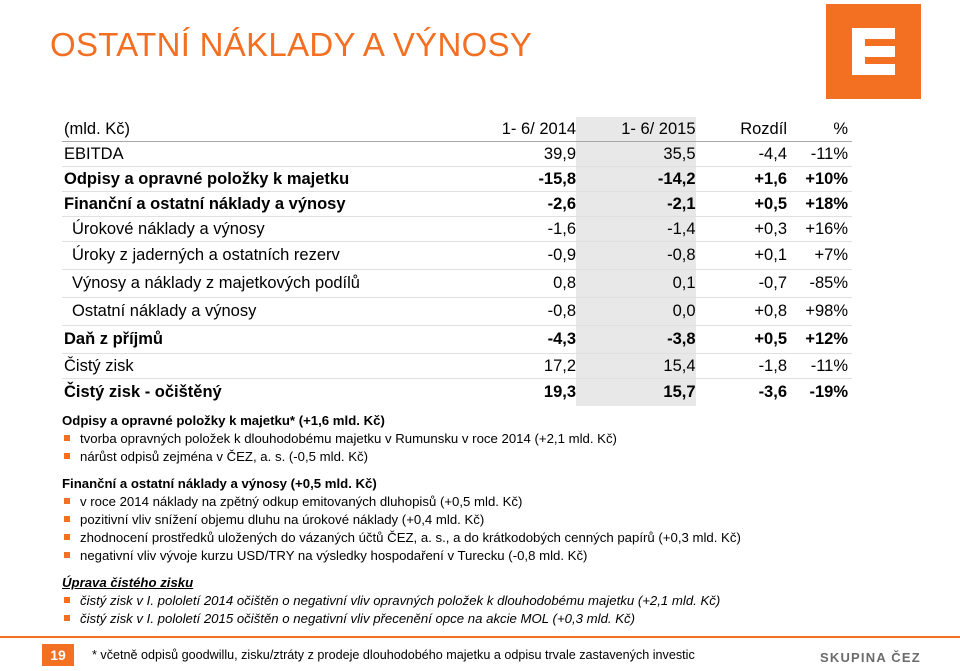 The image size is (960, 671). Describe the element at coordinates (819, 339) in the screenshot. I see `cell-pct: +12%` at that location.